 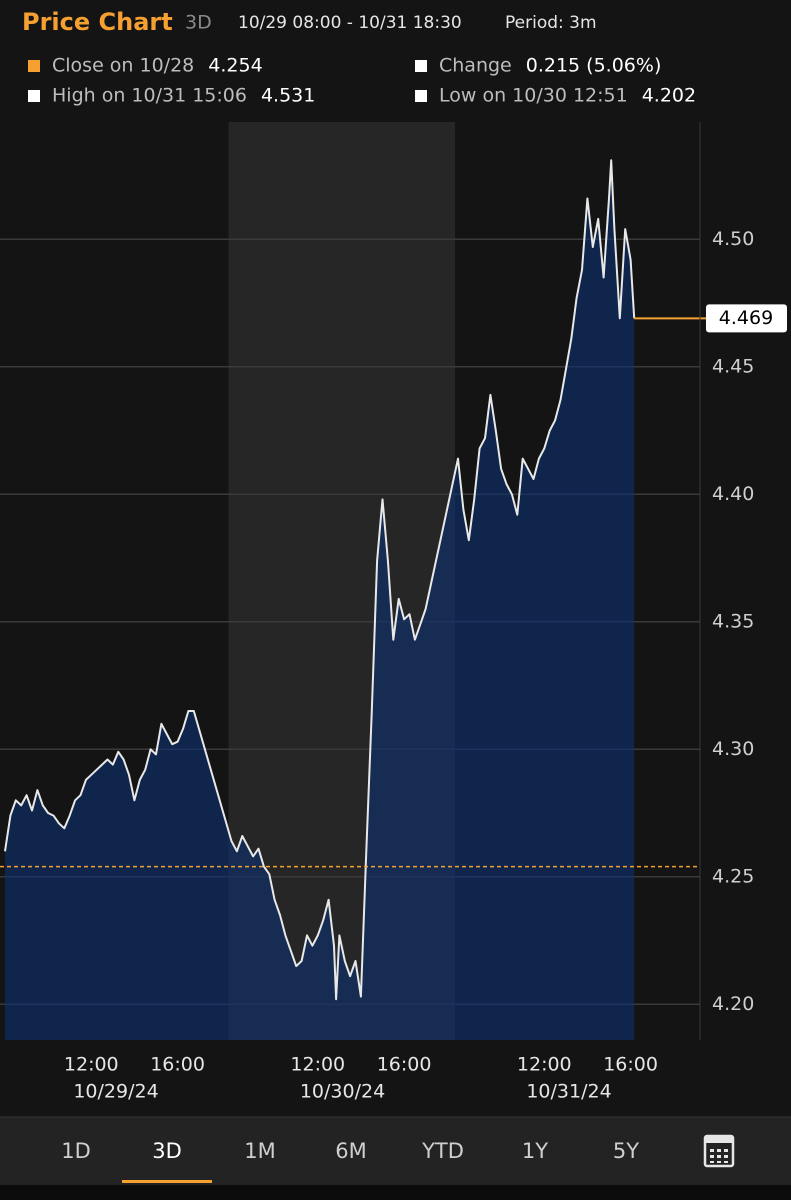 What do you see at coordinates (342, 1092) in the screenshot?
I see `x-date-label: 10/30/24` at bounding box center [342, 1092].